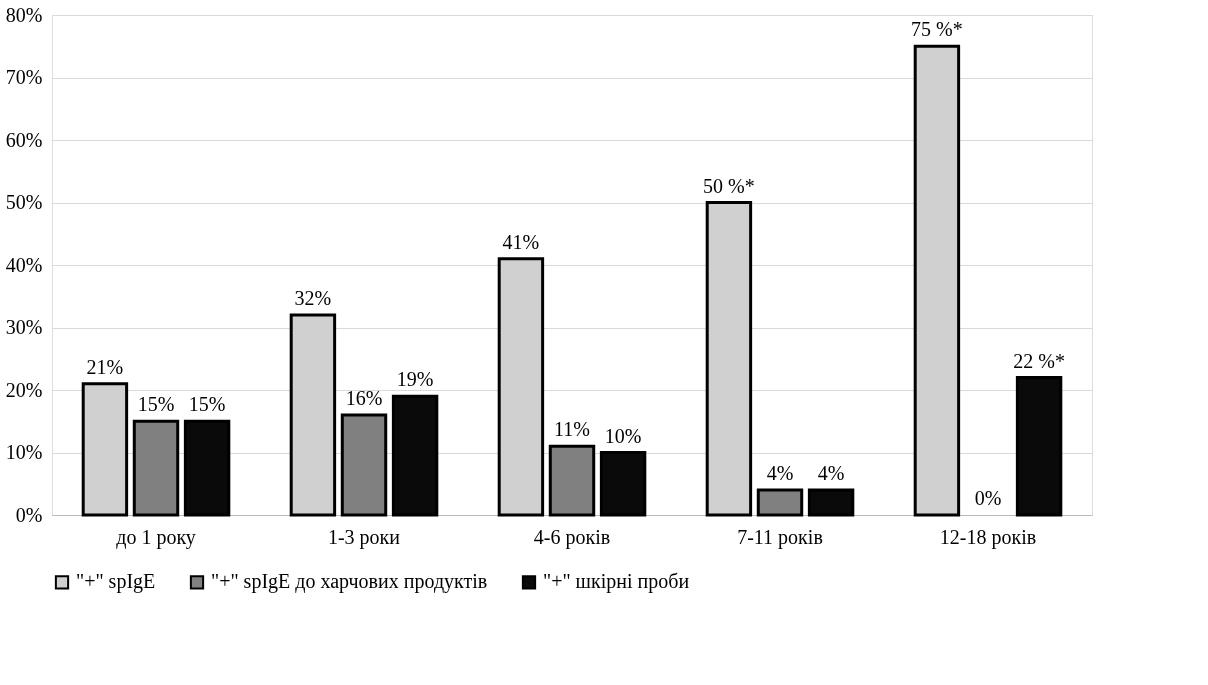  I want to click on x-tick-label: 1-3 роки, so click(364, 537).